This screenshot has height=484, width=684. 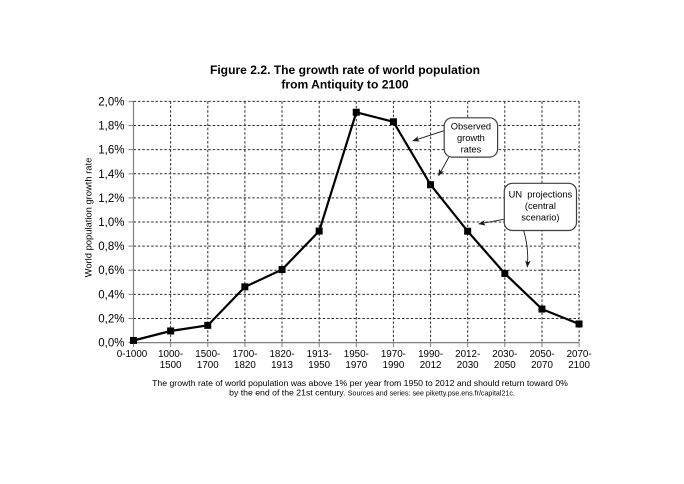 What do you see at coordinates (541, 195) in the screenshot?
I see `svg-text: UN projections` at bounding box center [541, 195].